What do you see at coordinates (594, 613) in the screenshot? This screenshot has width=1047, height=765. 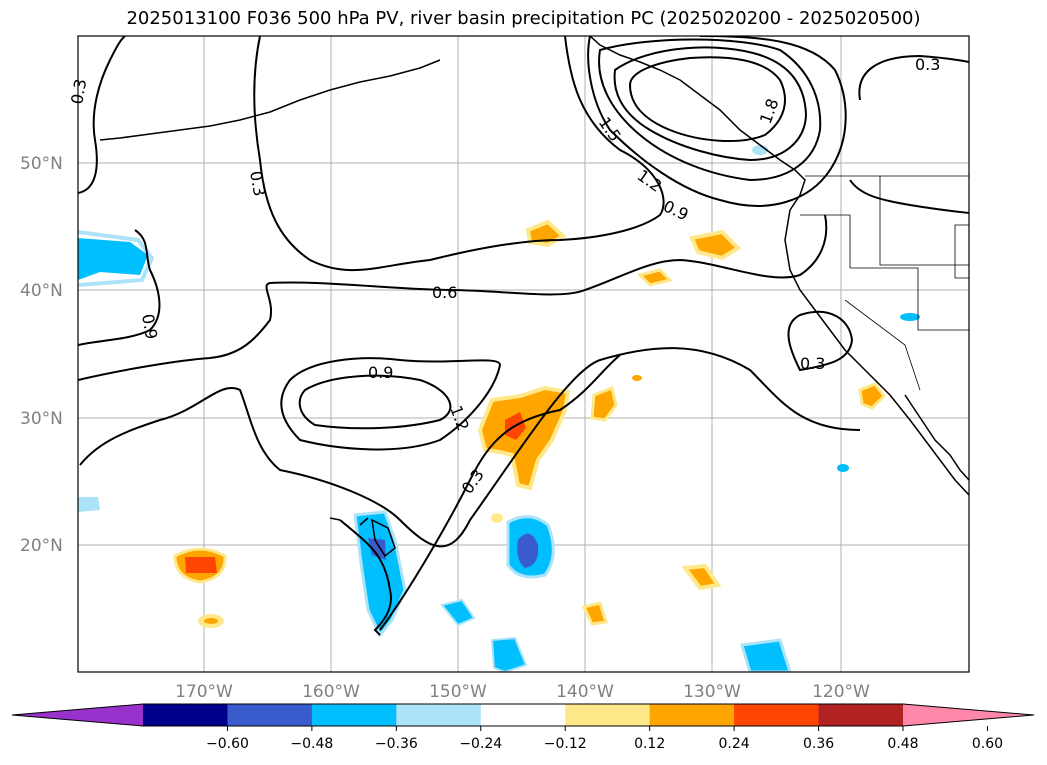 I see `precip-orange-mid` at bounding box center [594, 613].